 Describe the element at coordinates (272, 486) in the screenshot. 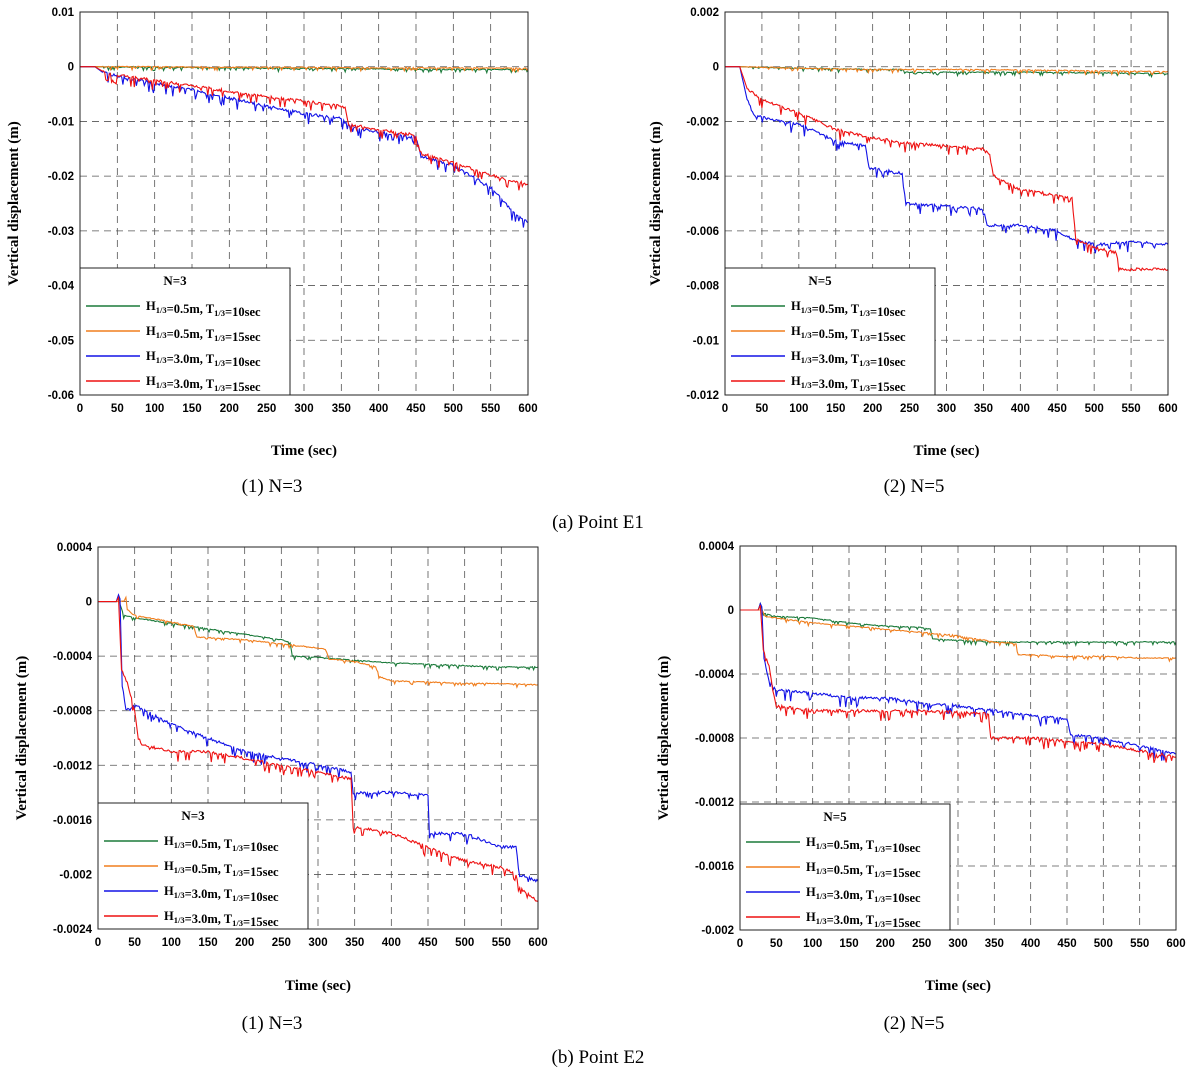

I see `panel-a1-caption: (1) N=3` at that location.